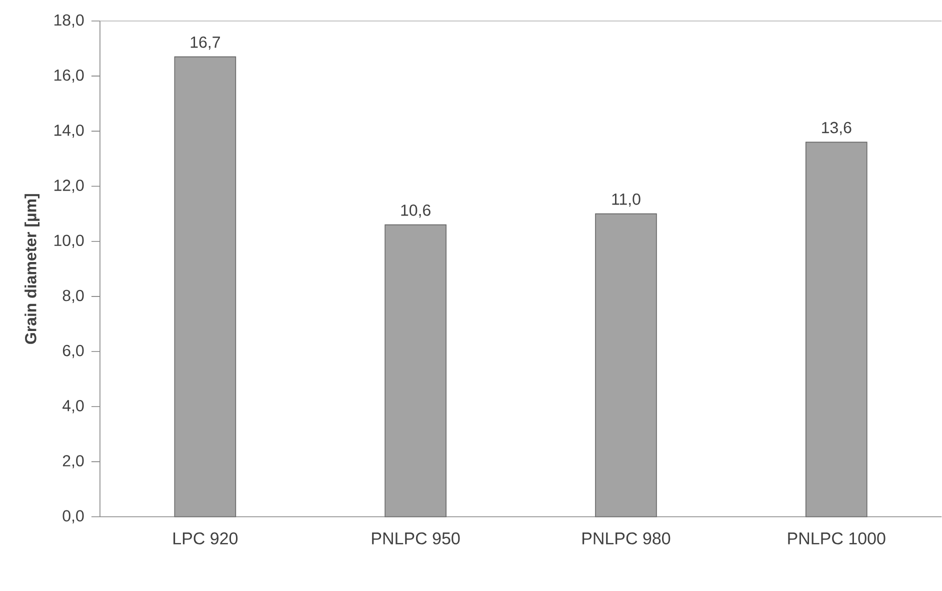 This screenshot has width=942, height=591. I want to click on data-label: 11,0, so click(626, 200).